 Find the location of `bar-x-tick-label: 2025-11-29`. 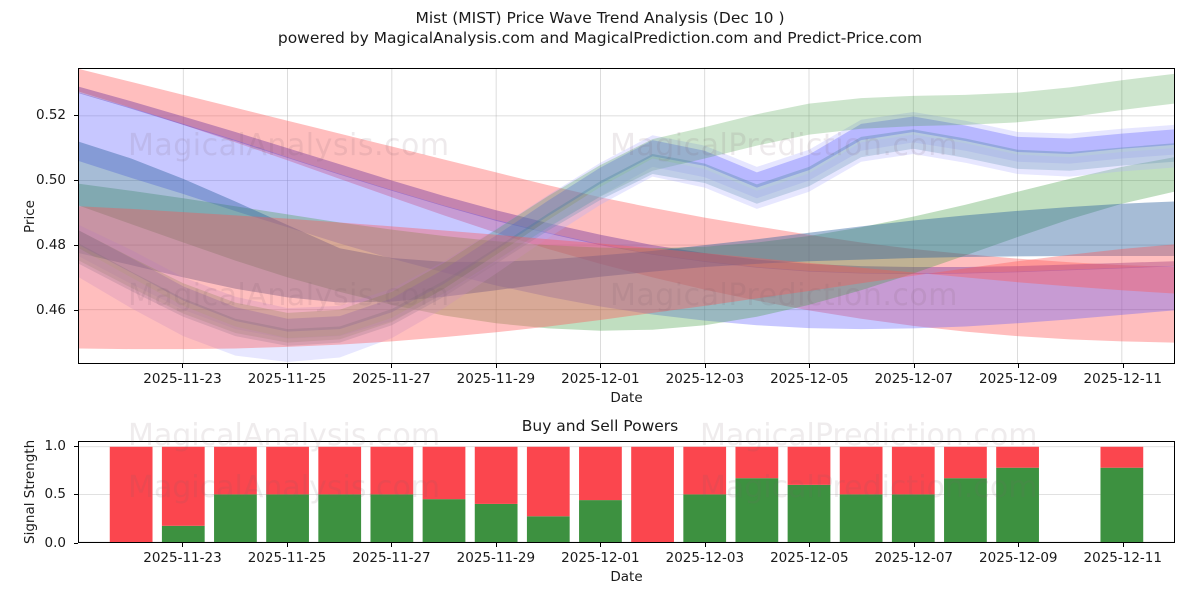

bar-x-tick-label: 2025-11-29 is located at coordinates (496, 558).